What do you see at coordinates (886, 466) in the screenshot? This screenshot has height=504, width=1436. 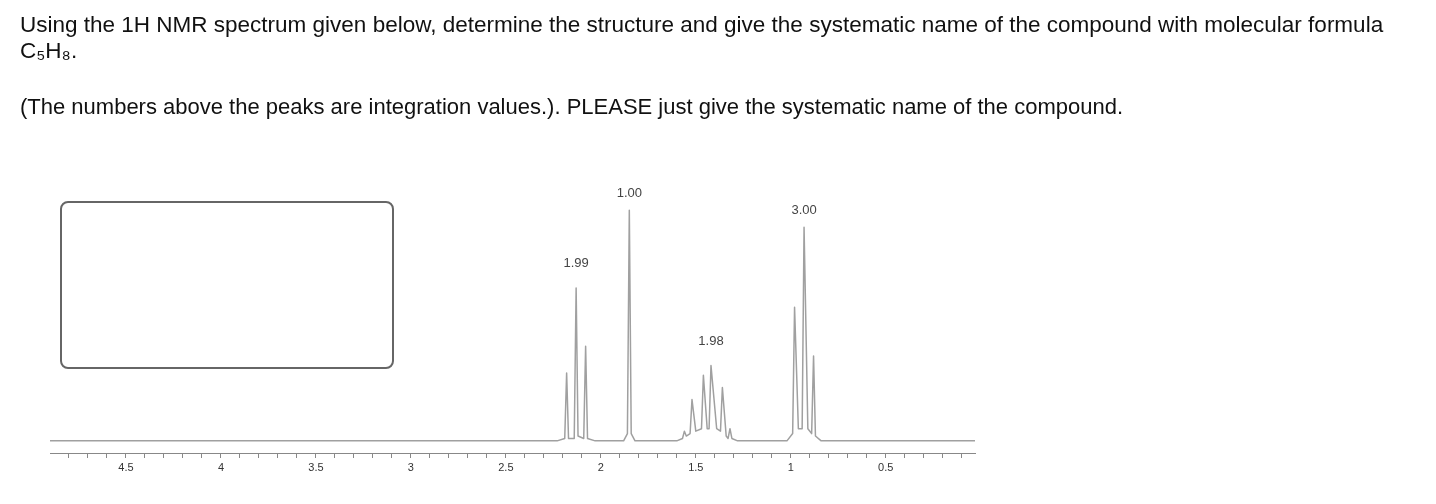 I see `x-tick-label: 0.5` at bounding box center [886, 466].